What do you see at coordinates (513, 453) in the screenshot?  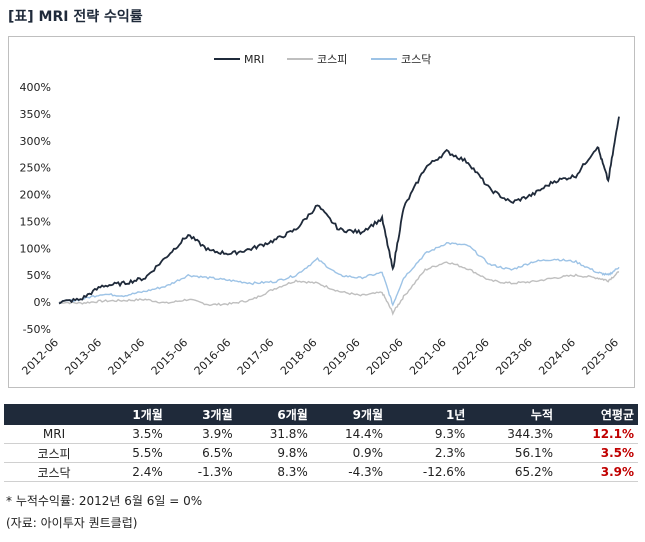 I see `table-cell: 56.1%` at bounding box center [513, 453].